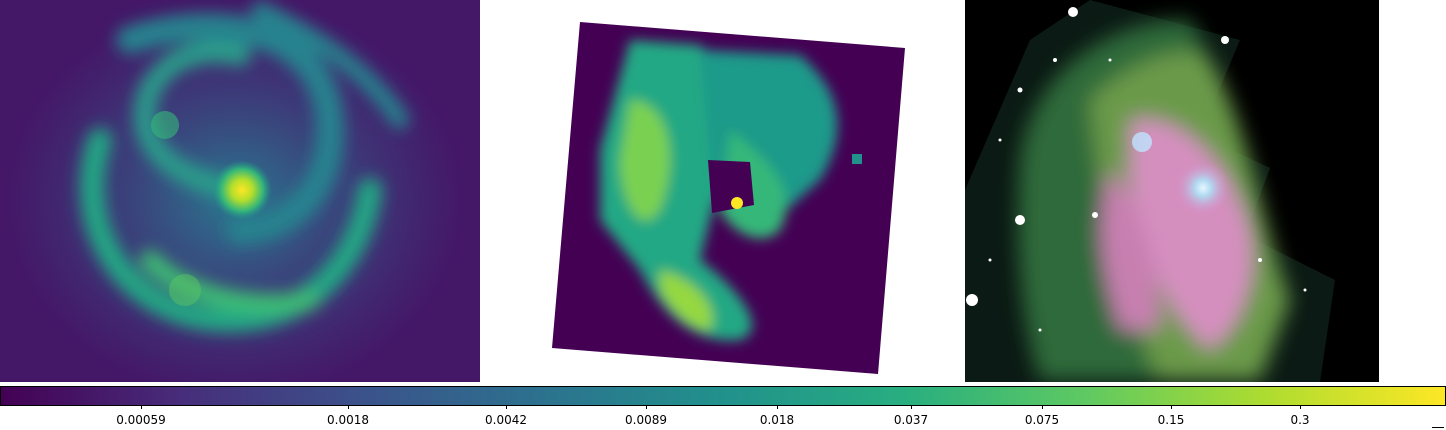  What do you see at coordinates (506, 420) in the screenshot?
I see `colorbar-tick-label: 0.0042` at bounding box center [506, 420].